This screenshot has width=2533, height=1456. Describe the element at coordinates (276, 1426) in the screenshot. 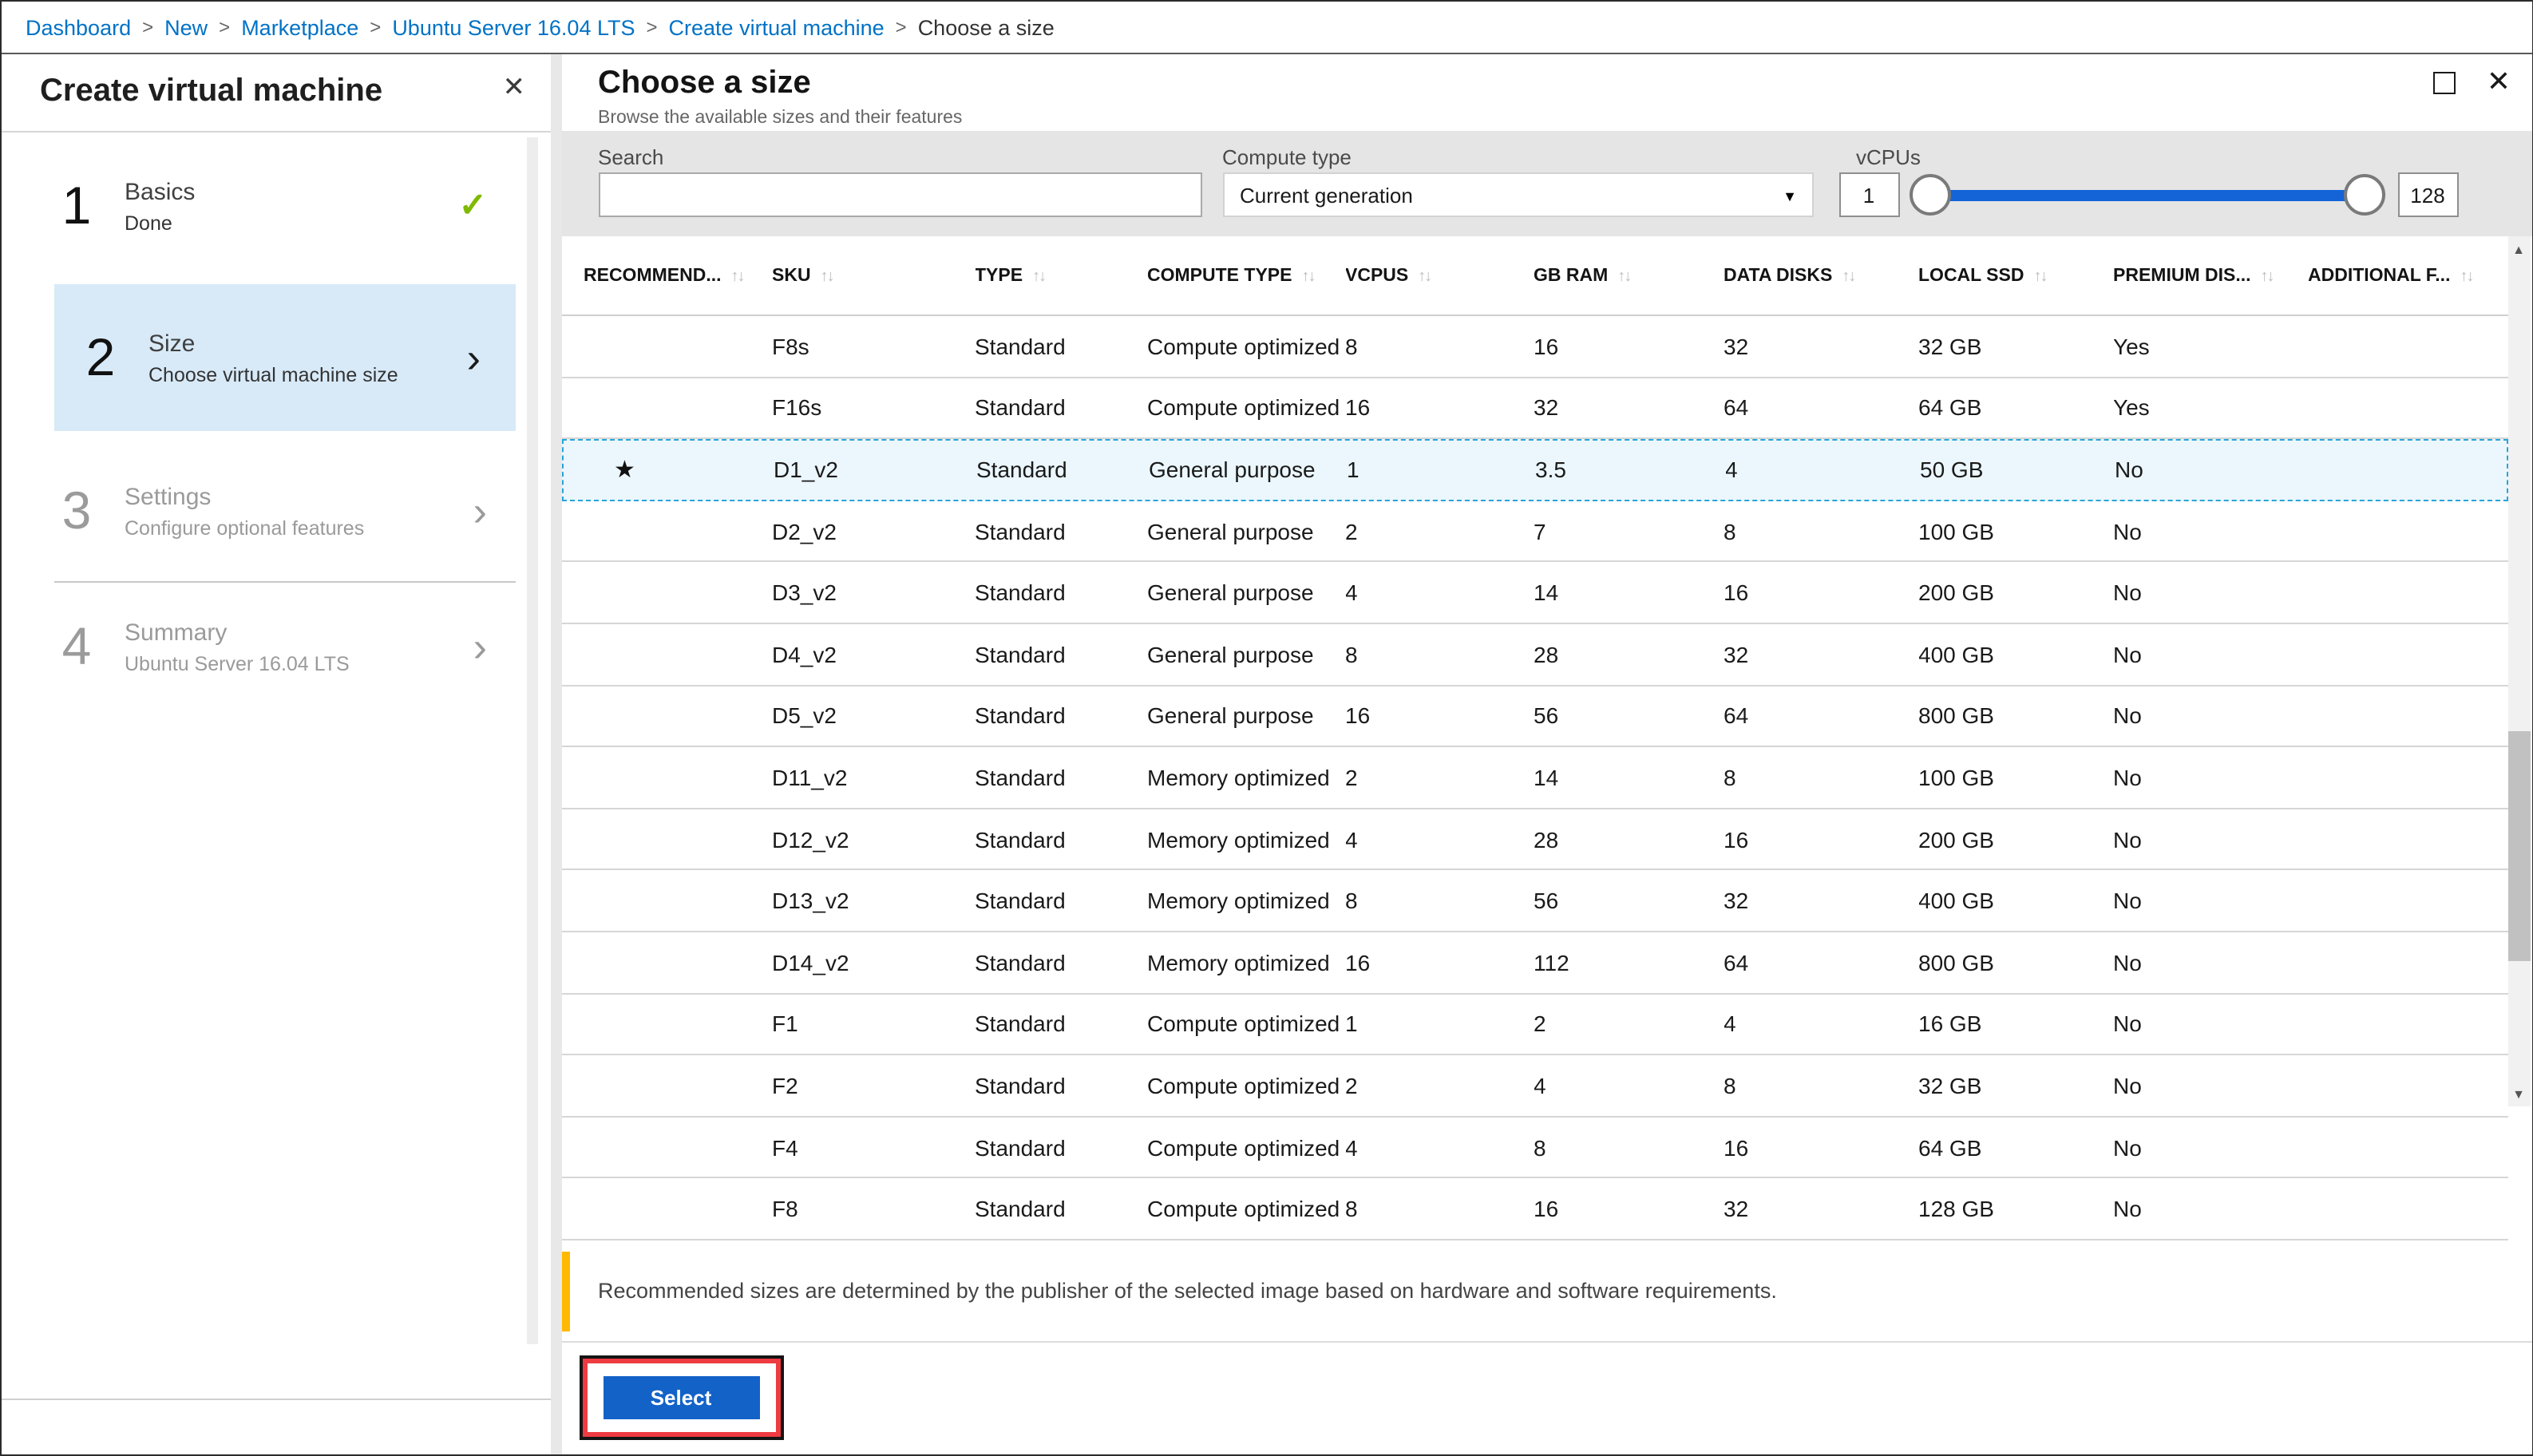

I see `panel-footer` at that location.